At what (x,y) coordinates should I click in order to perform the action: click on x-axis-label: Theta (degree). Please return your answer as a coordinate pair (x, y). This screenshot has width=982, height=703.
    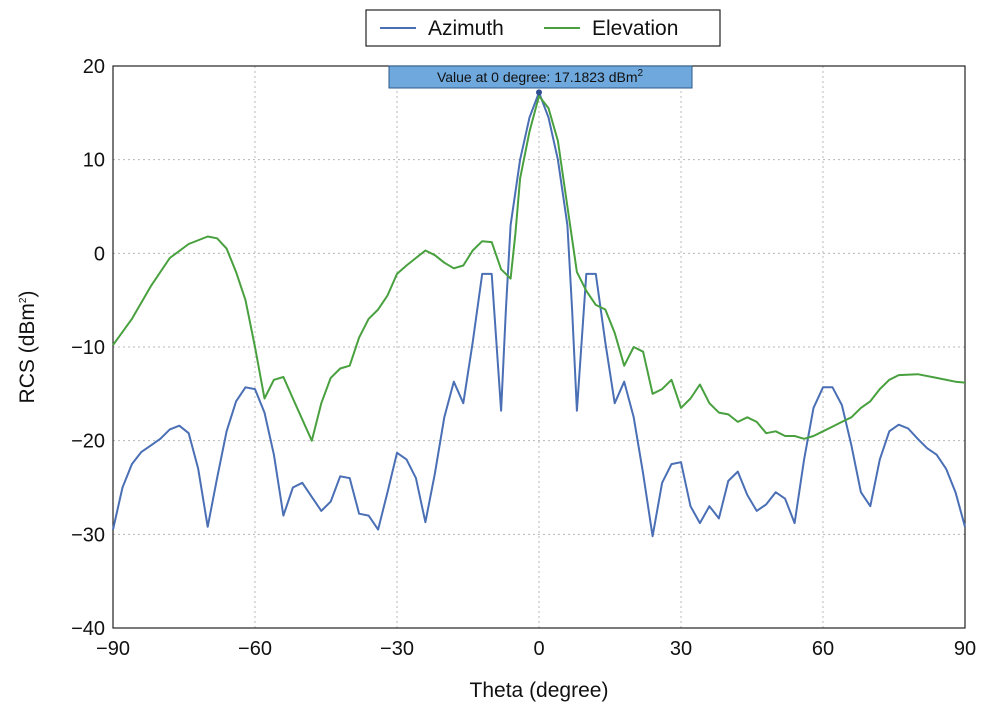
    Looking at the image, I should click on (539, 690).